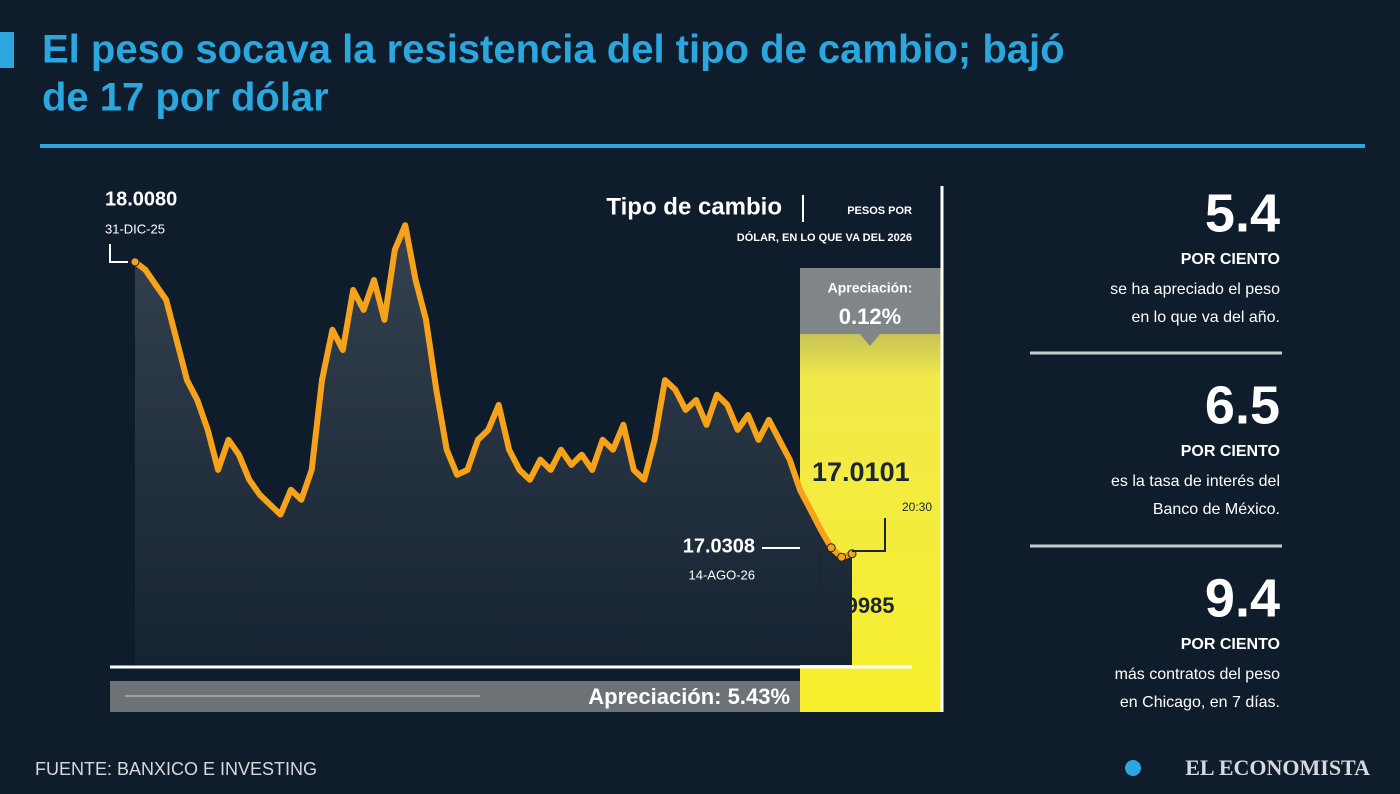 The height and width of the screenshot is (794, 1400). I want to click on last-time: 20:30, so click(917, 507).